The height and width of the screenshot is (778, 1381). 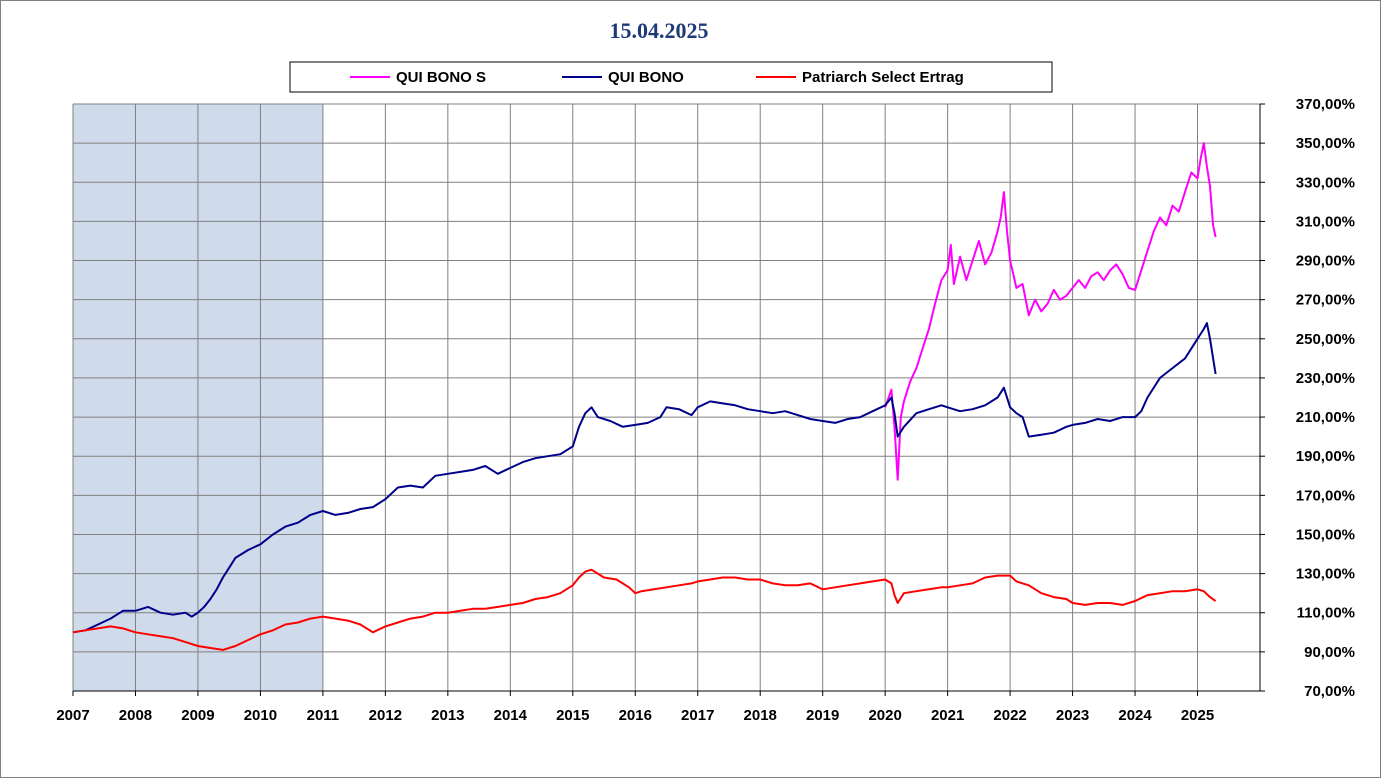 What do you see at coordinates (644, 609) in the screenshot?
I see `series-line-patriarch-select-ertrag` at bounding box center [644, 609].